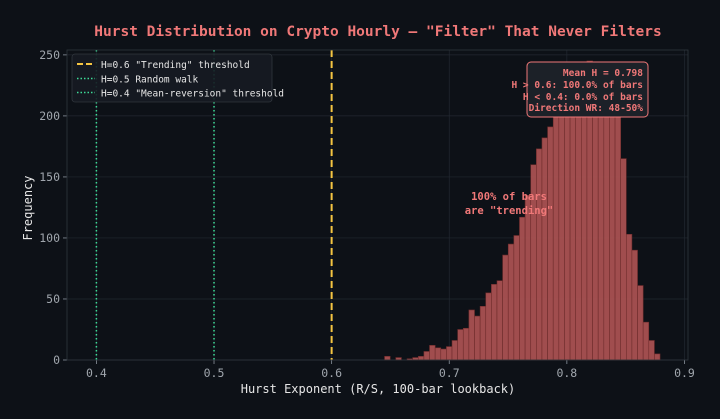 This screenshot has height=419, width=720. I want to click on stats-below-04: H < 0.4: 0.0% of bars, so click(583, 97).